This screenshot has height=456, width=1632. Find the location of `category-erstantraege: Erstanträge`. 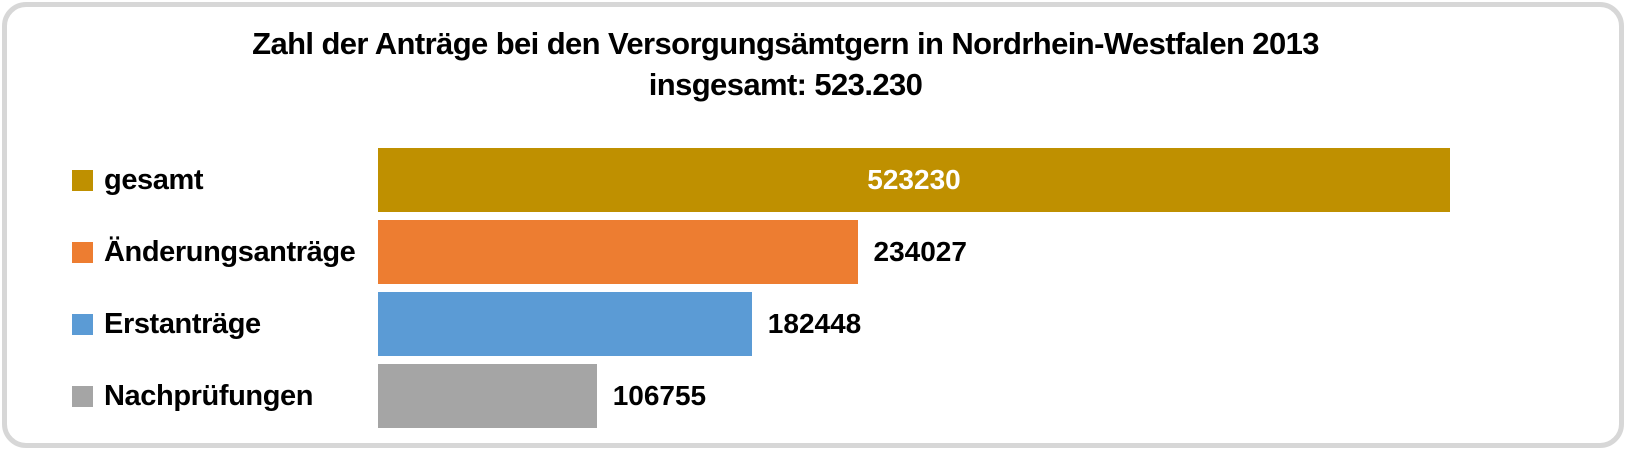

category-erstantraege: Erstanträge is located at coordinates (192, 324).